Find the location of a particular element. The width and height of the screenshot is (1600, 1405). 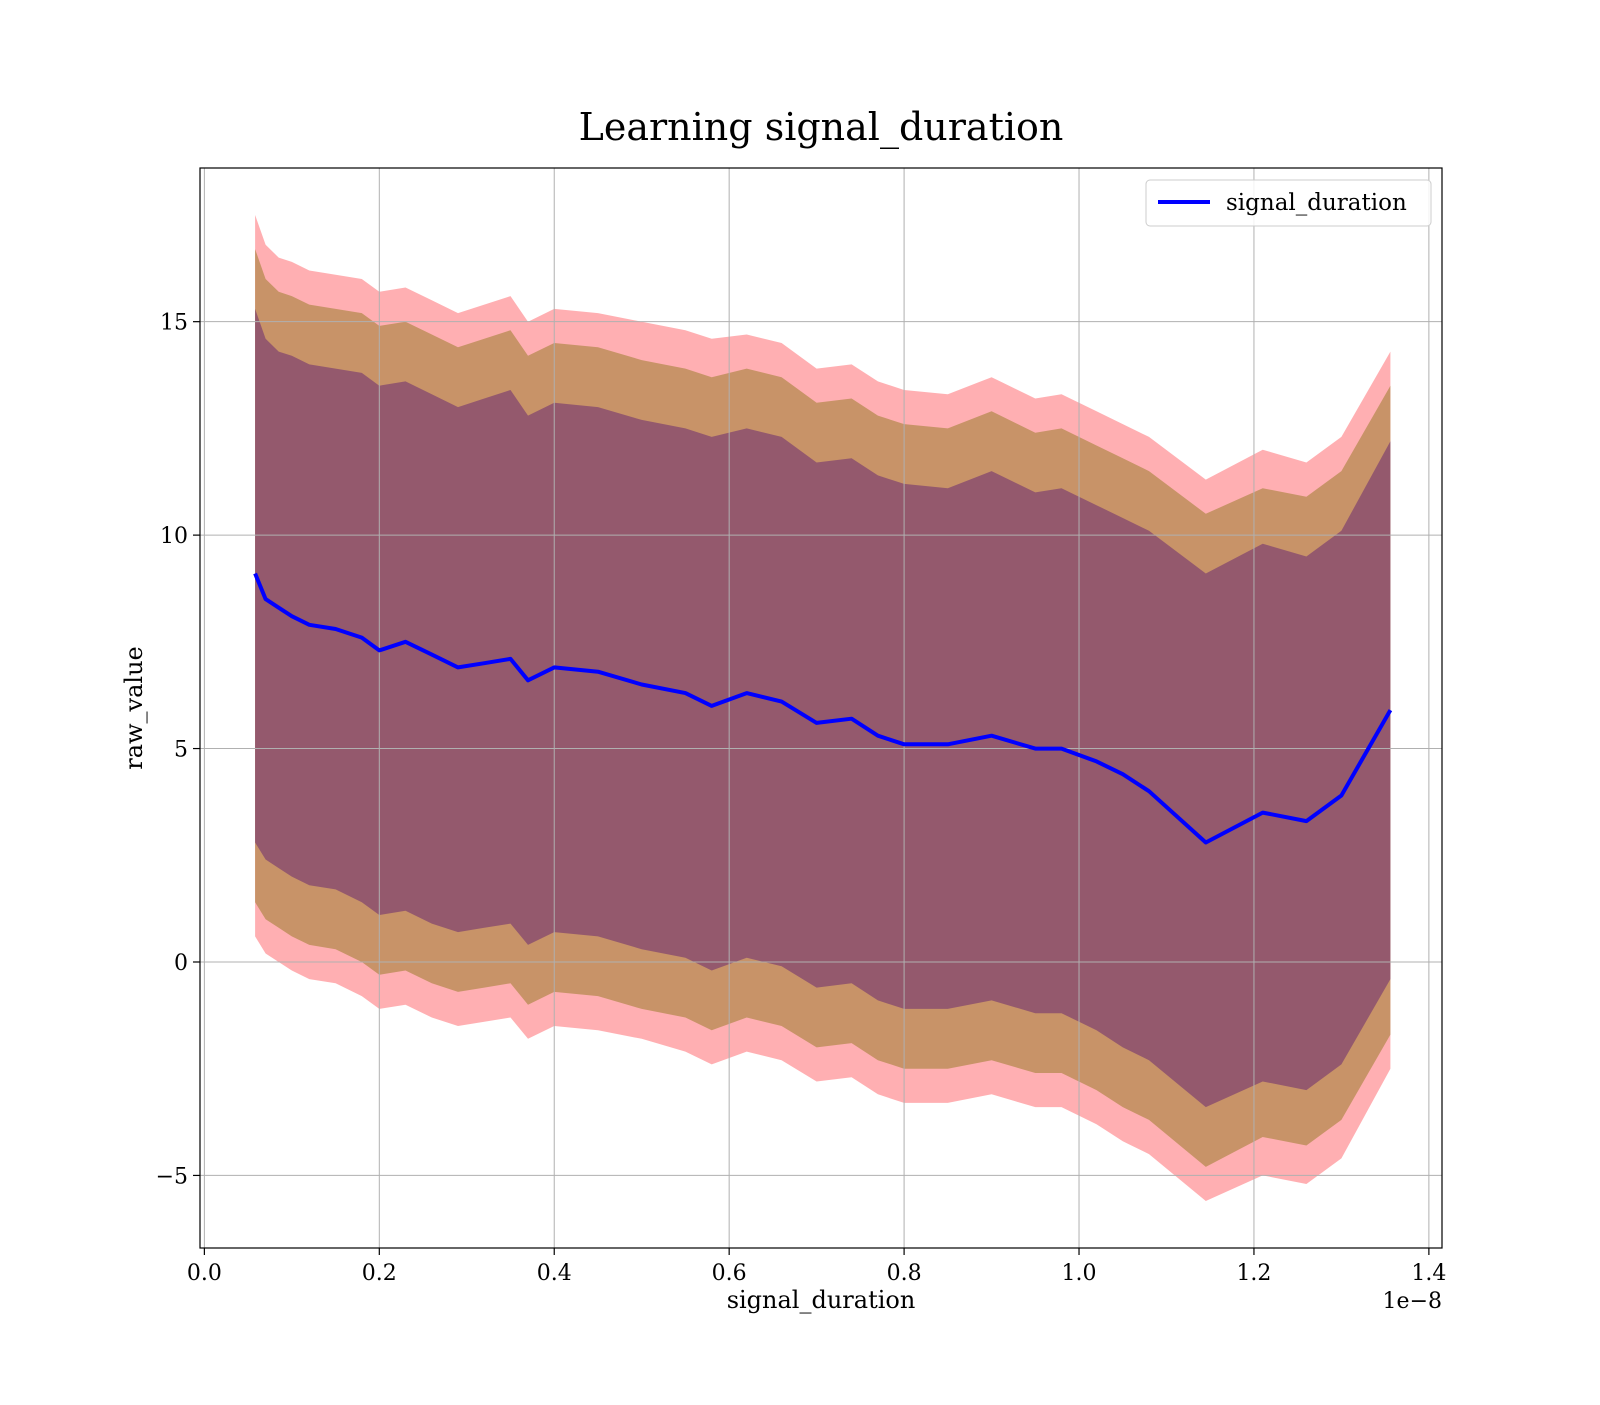

legend-label-signal-duration: signal_duration is located at coordinates (1316, 203).